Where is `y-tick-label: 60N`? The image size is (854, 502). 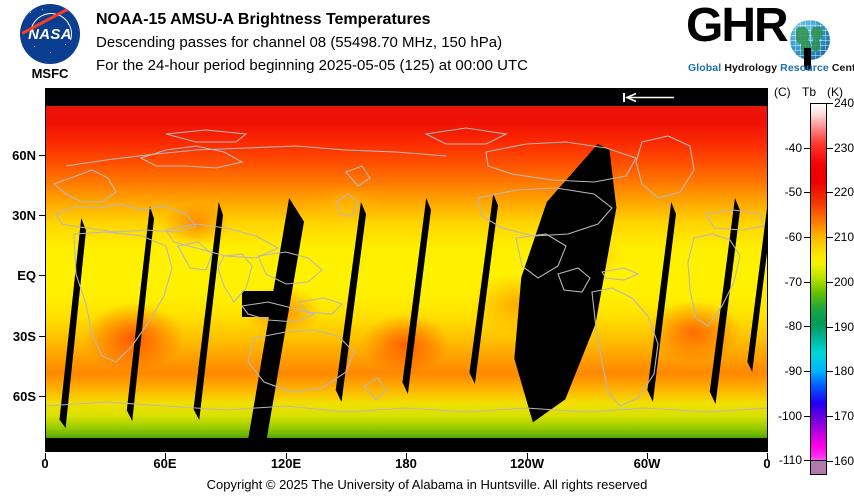 y-tick-label: 60N is located at coordinates (24, 155).